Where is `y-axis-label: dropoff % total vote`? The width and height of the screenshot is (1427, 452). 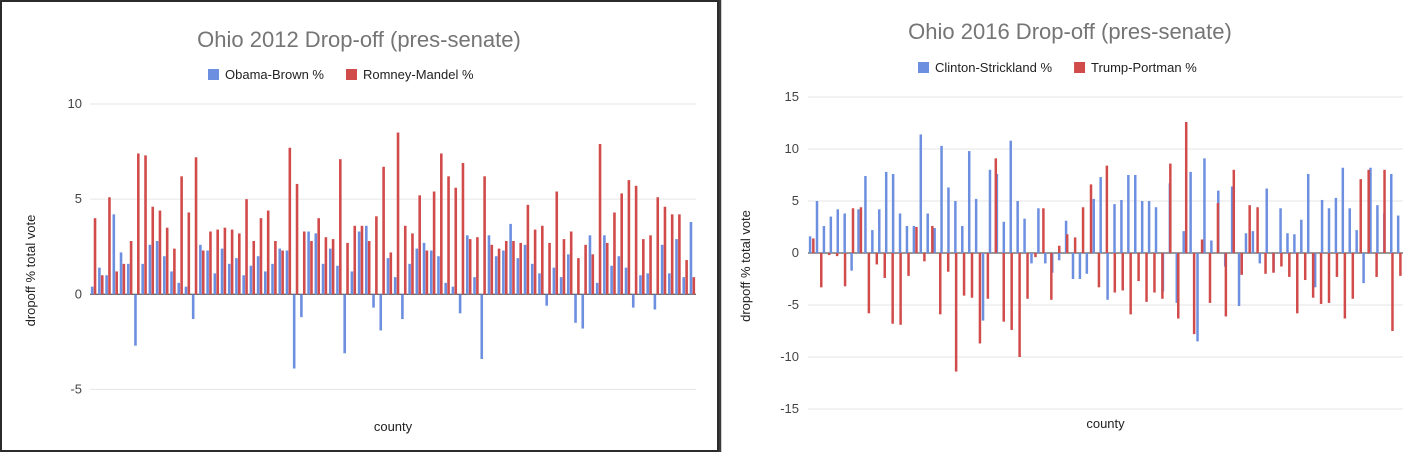 y-axis-label: dropoff % total vote is located at coordinates (745, 266).